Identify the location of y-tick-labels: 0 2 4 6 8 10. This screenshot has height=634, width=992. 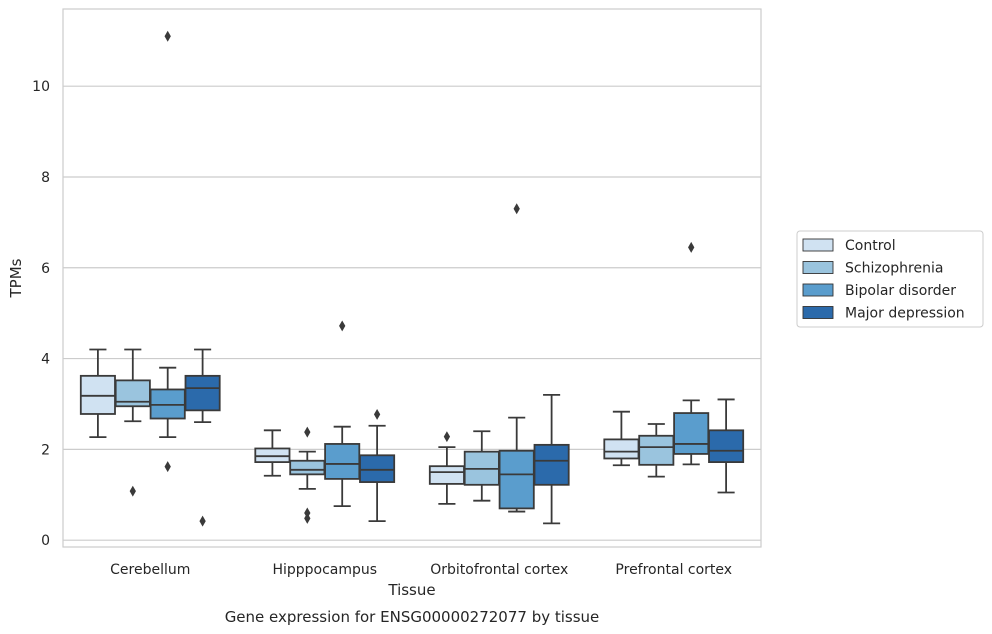
(41, 314).